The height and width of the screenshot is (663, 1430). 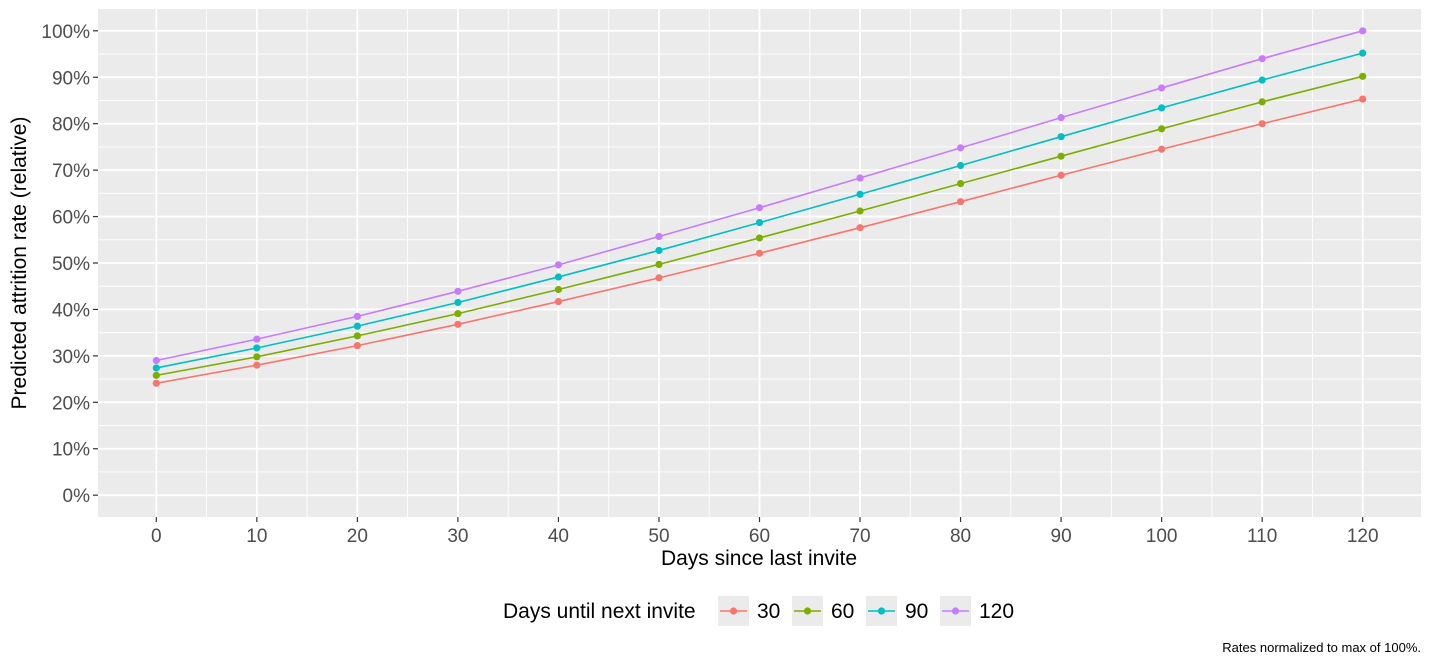 What do you see at coordinates (357, 536) in the screenshot?
I see `x-tick-label: 20` at bounding box center [357, 536].